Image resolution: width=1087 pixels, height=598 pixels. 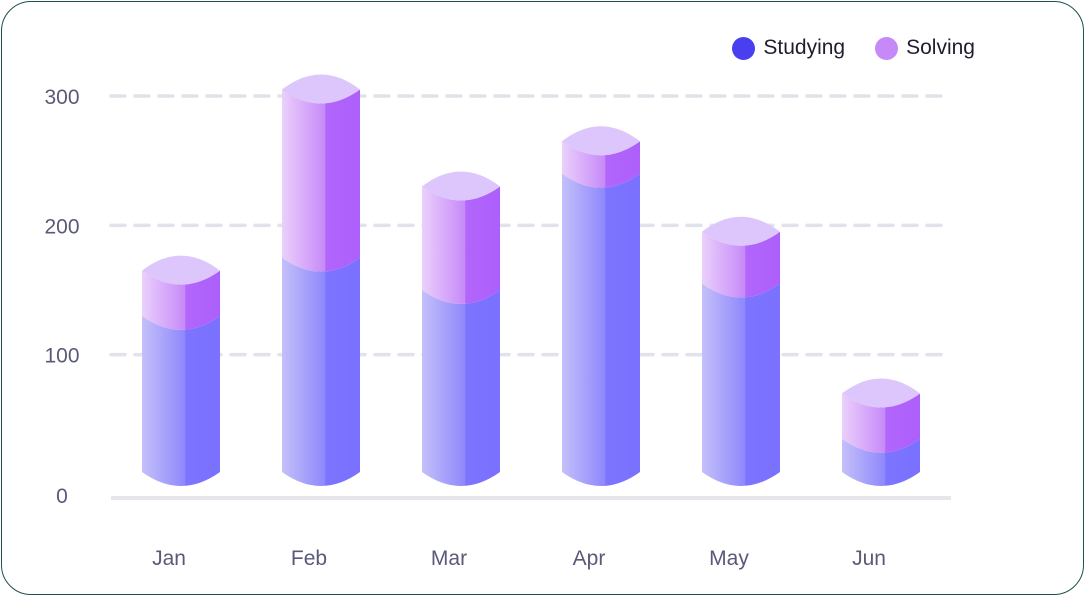 What do you see at coordinates (741, 231) in the screenshot?
I see `bar-cap-may` at bounding box center [741, 231].